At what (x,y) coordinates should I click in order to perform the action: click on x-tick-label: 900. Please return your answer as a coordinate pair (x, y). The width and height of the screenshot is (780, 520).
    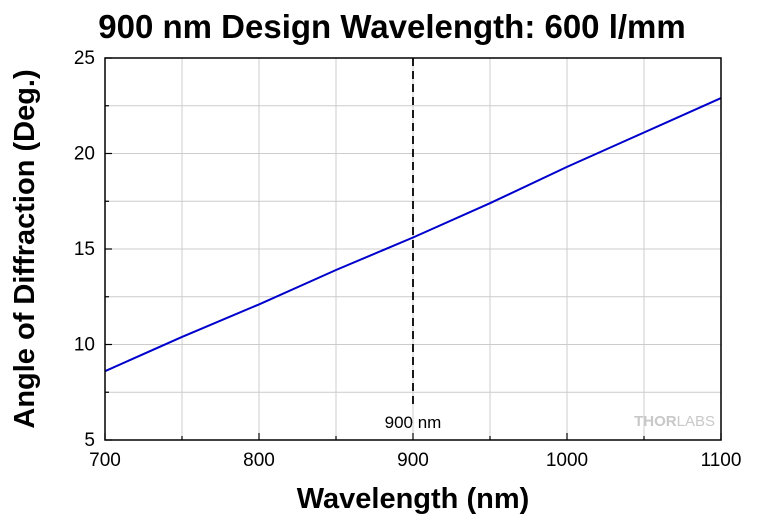
    Looking at the image, I should click on (413, 460).